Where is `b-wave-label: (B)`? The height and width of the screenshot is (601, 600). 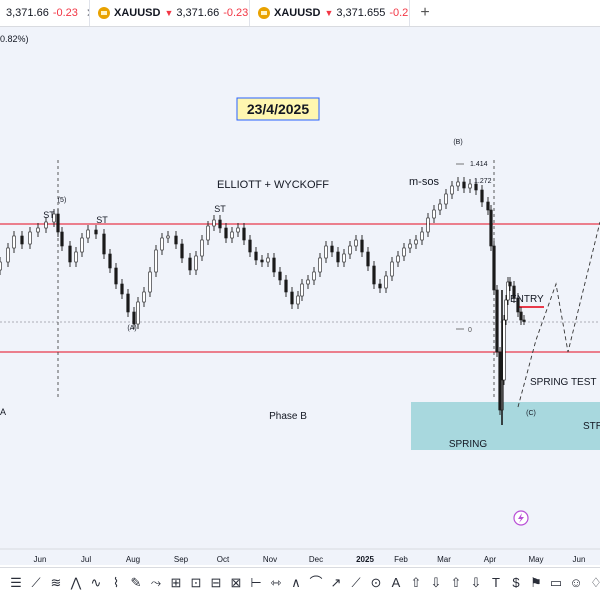 b-wave-label: (B) is located at coordinates (457, 142).